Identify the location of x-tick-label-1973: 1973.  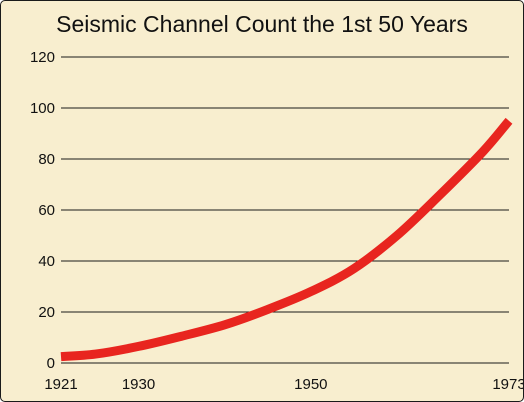
(507, 384).